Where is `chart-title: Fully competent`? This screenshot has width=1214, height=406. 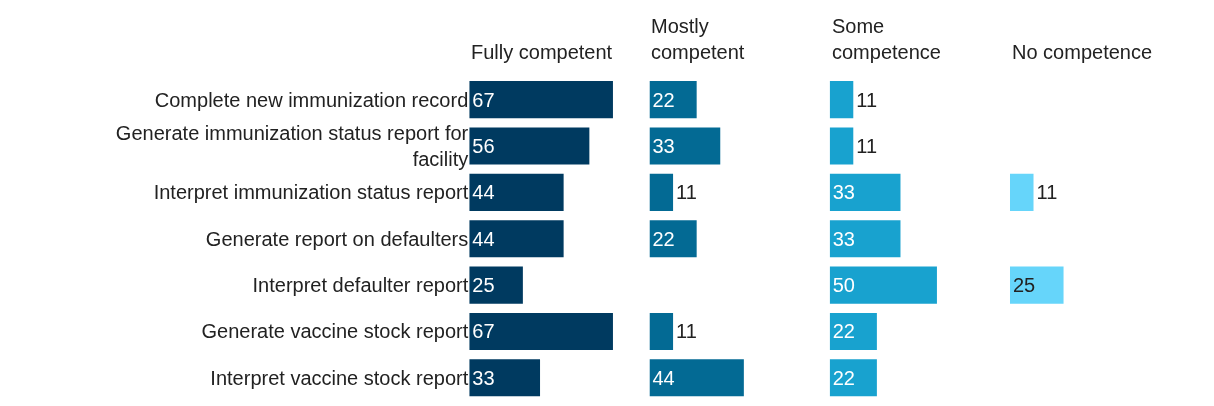
chart-title: Fully competent is located at coordinates (542, 52).